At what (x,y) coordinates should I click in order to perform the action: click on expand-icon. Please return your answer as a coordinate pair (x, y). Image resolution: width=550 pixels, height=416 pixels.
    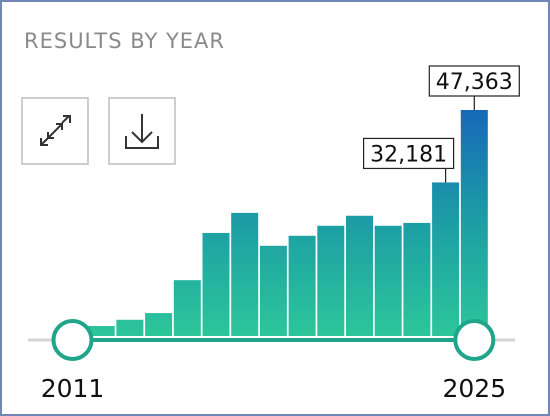
    Looking at the image, I should click on (55, 130).